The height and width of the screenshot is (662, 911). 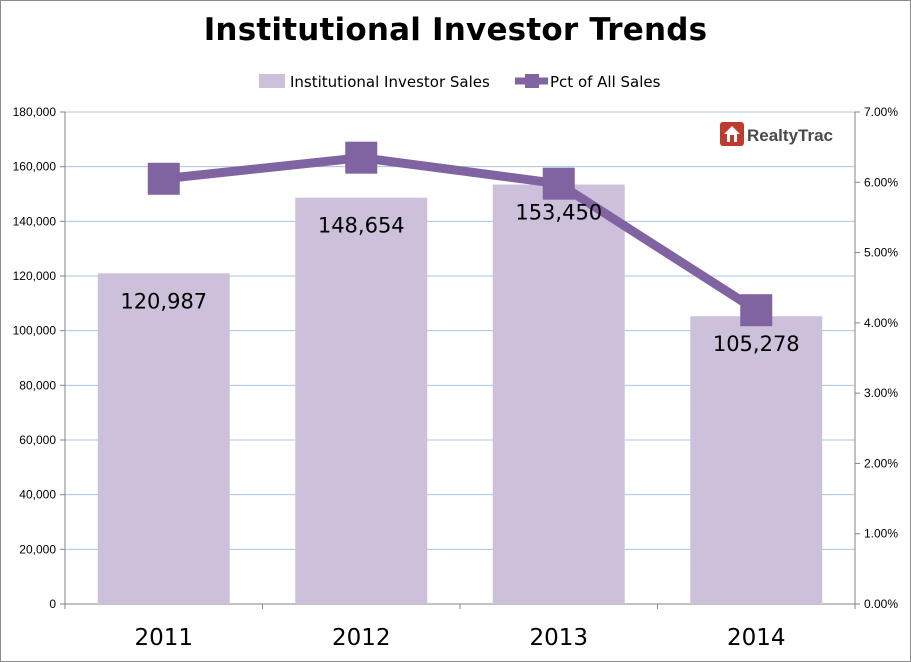 I want to click on y-left-tick-label: 80,000, so click(x=37, y=385).